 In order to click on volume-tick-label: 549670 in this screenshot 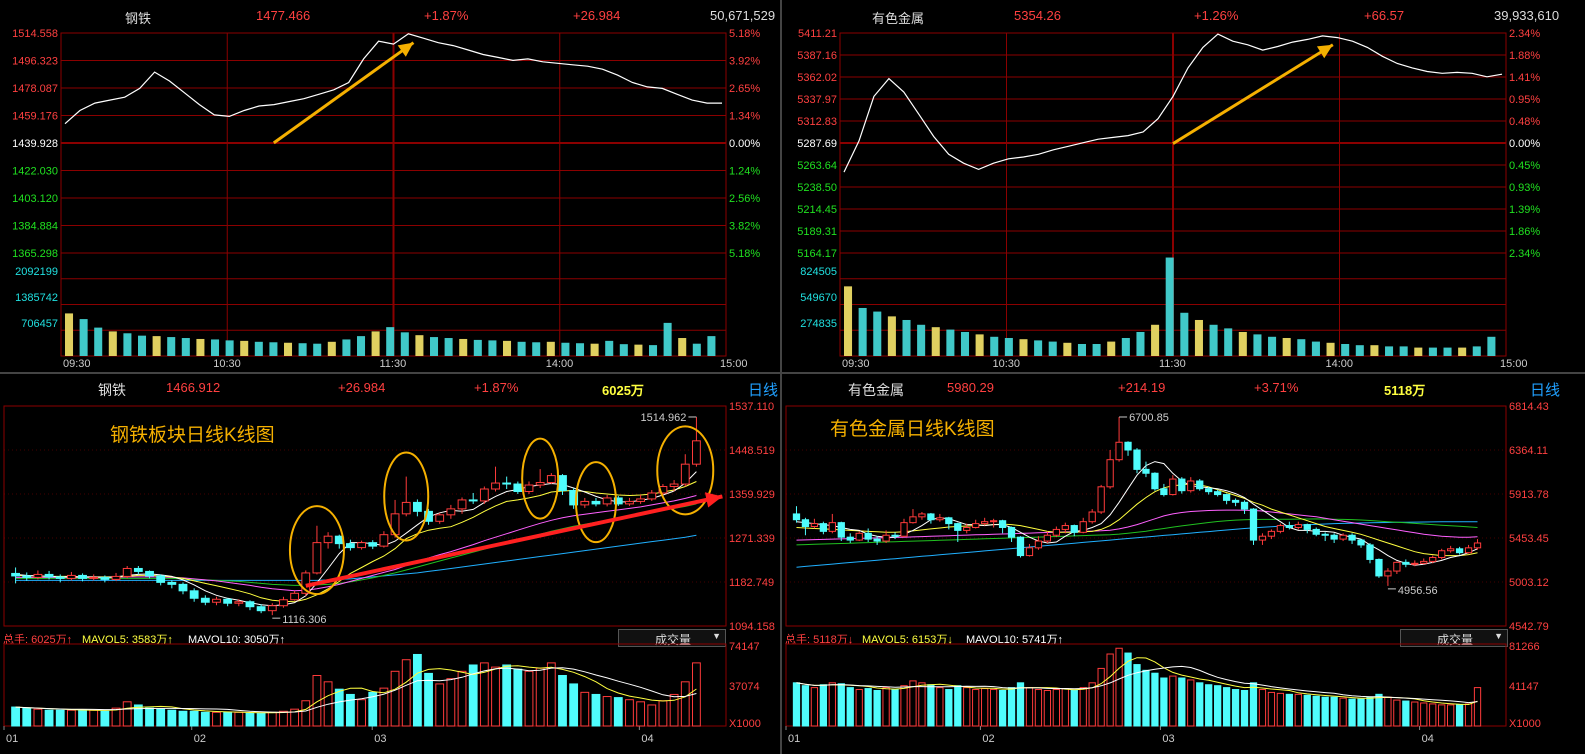, I will do `click(818, 298)`.